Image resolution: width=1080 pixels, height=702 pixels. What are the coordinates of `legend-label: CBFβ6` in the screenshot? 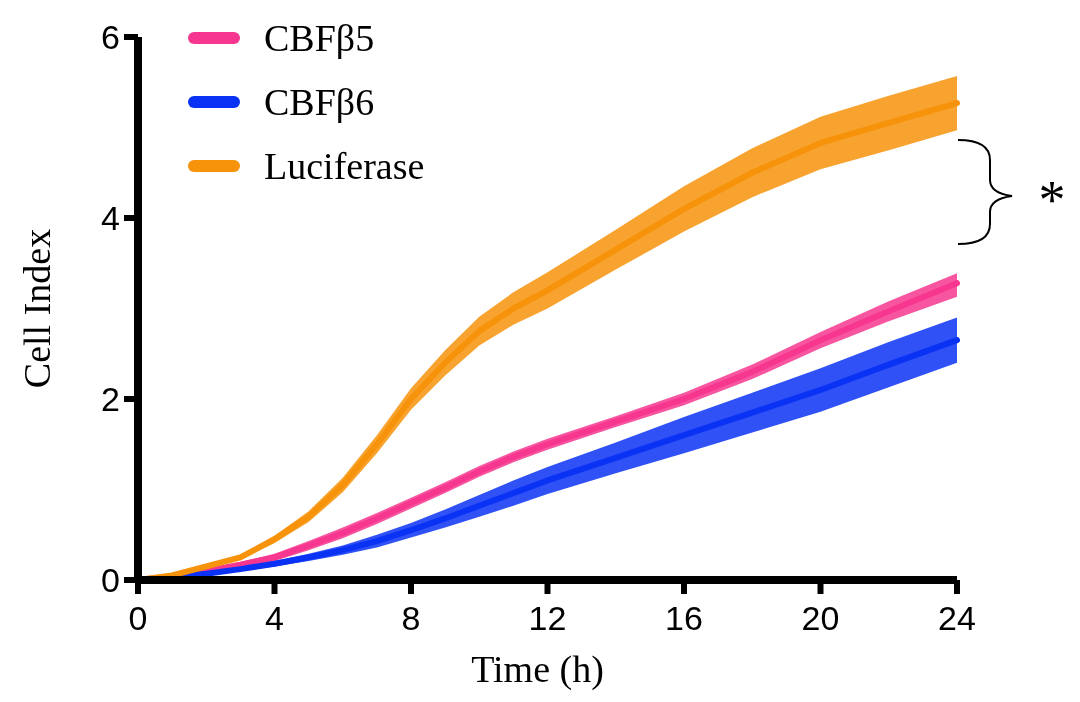 It's located at (319, 102).